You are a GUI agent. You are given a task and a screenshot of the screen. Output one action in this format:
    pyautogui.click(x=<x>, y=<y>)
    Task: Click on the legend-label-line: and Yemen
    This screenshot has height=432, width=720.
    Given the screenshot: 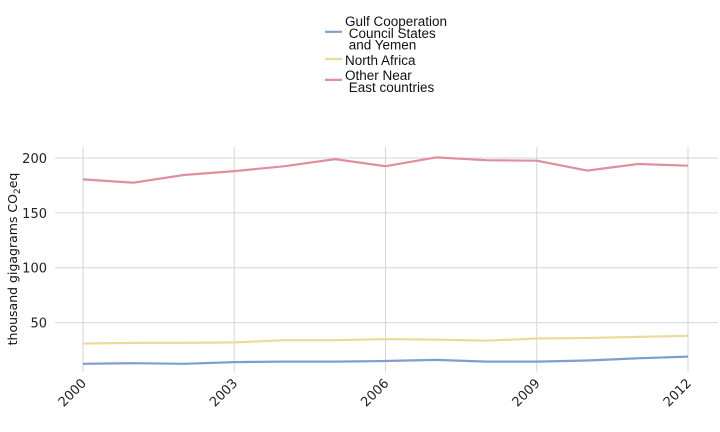 What is the action you would take?
    pyautogui.click(x=380, y=45)
    